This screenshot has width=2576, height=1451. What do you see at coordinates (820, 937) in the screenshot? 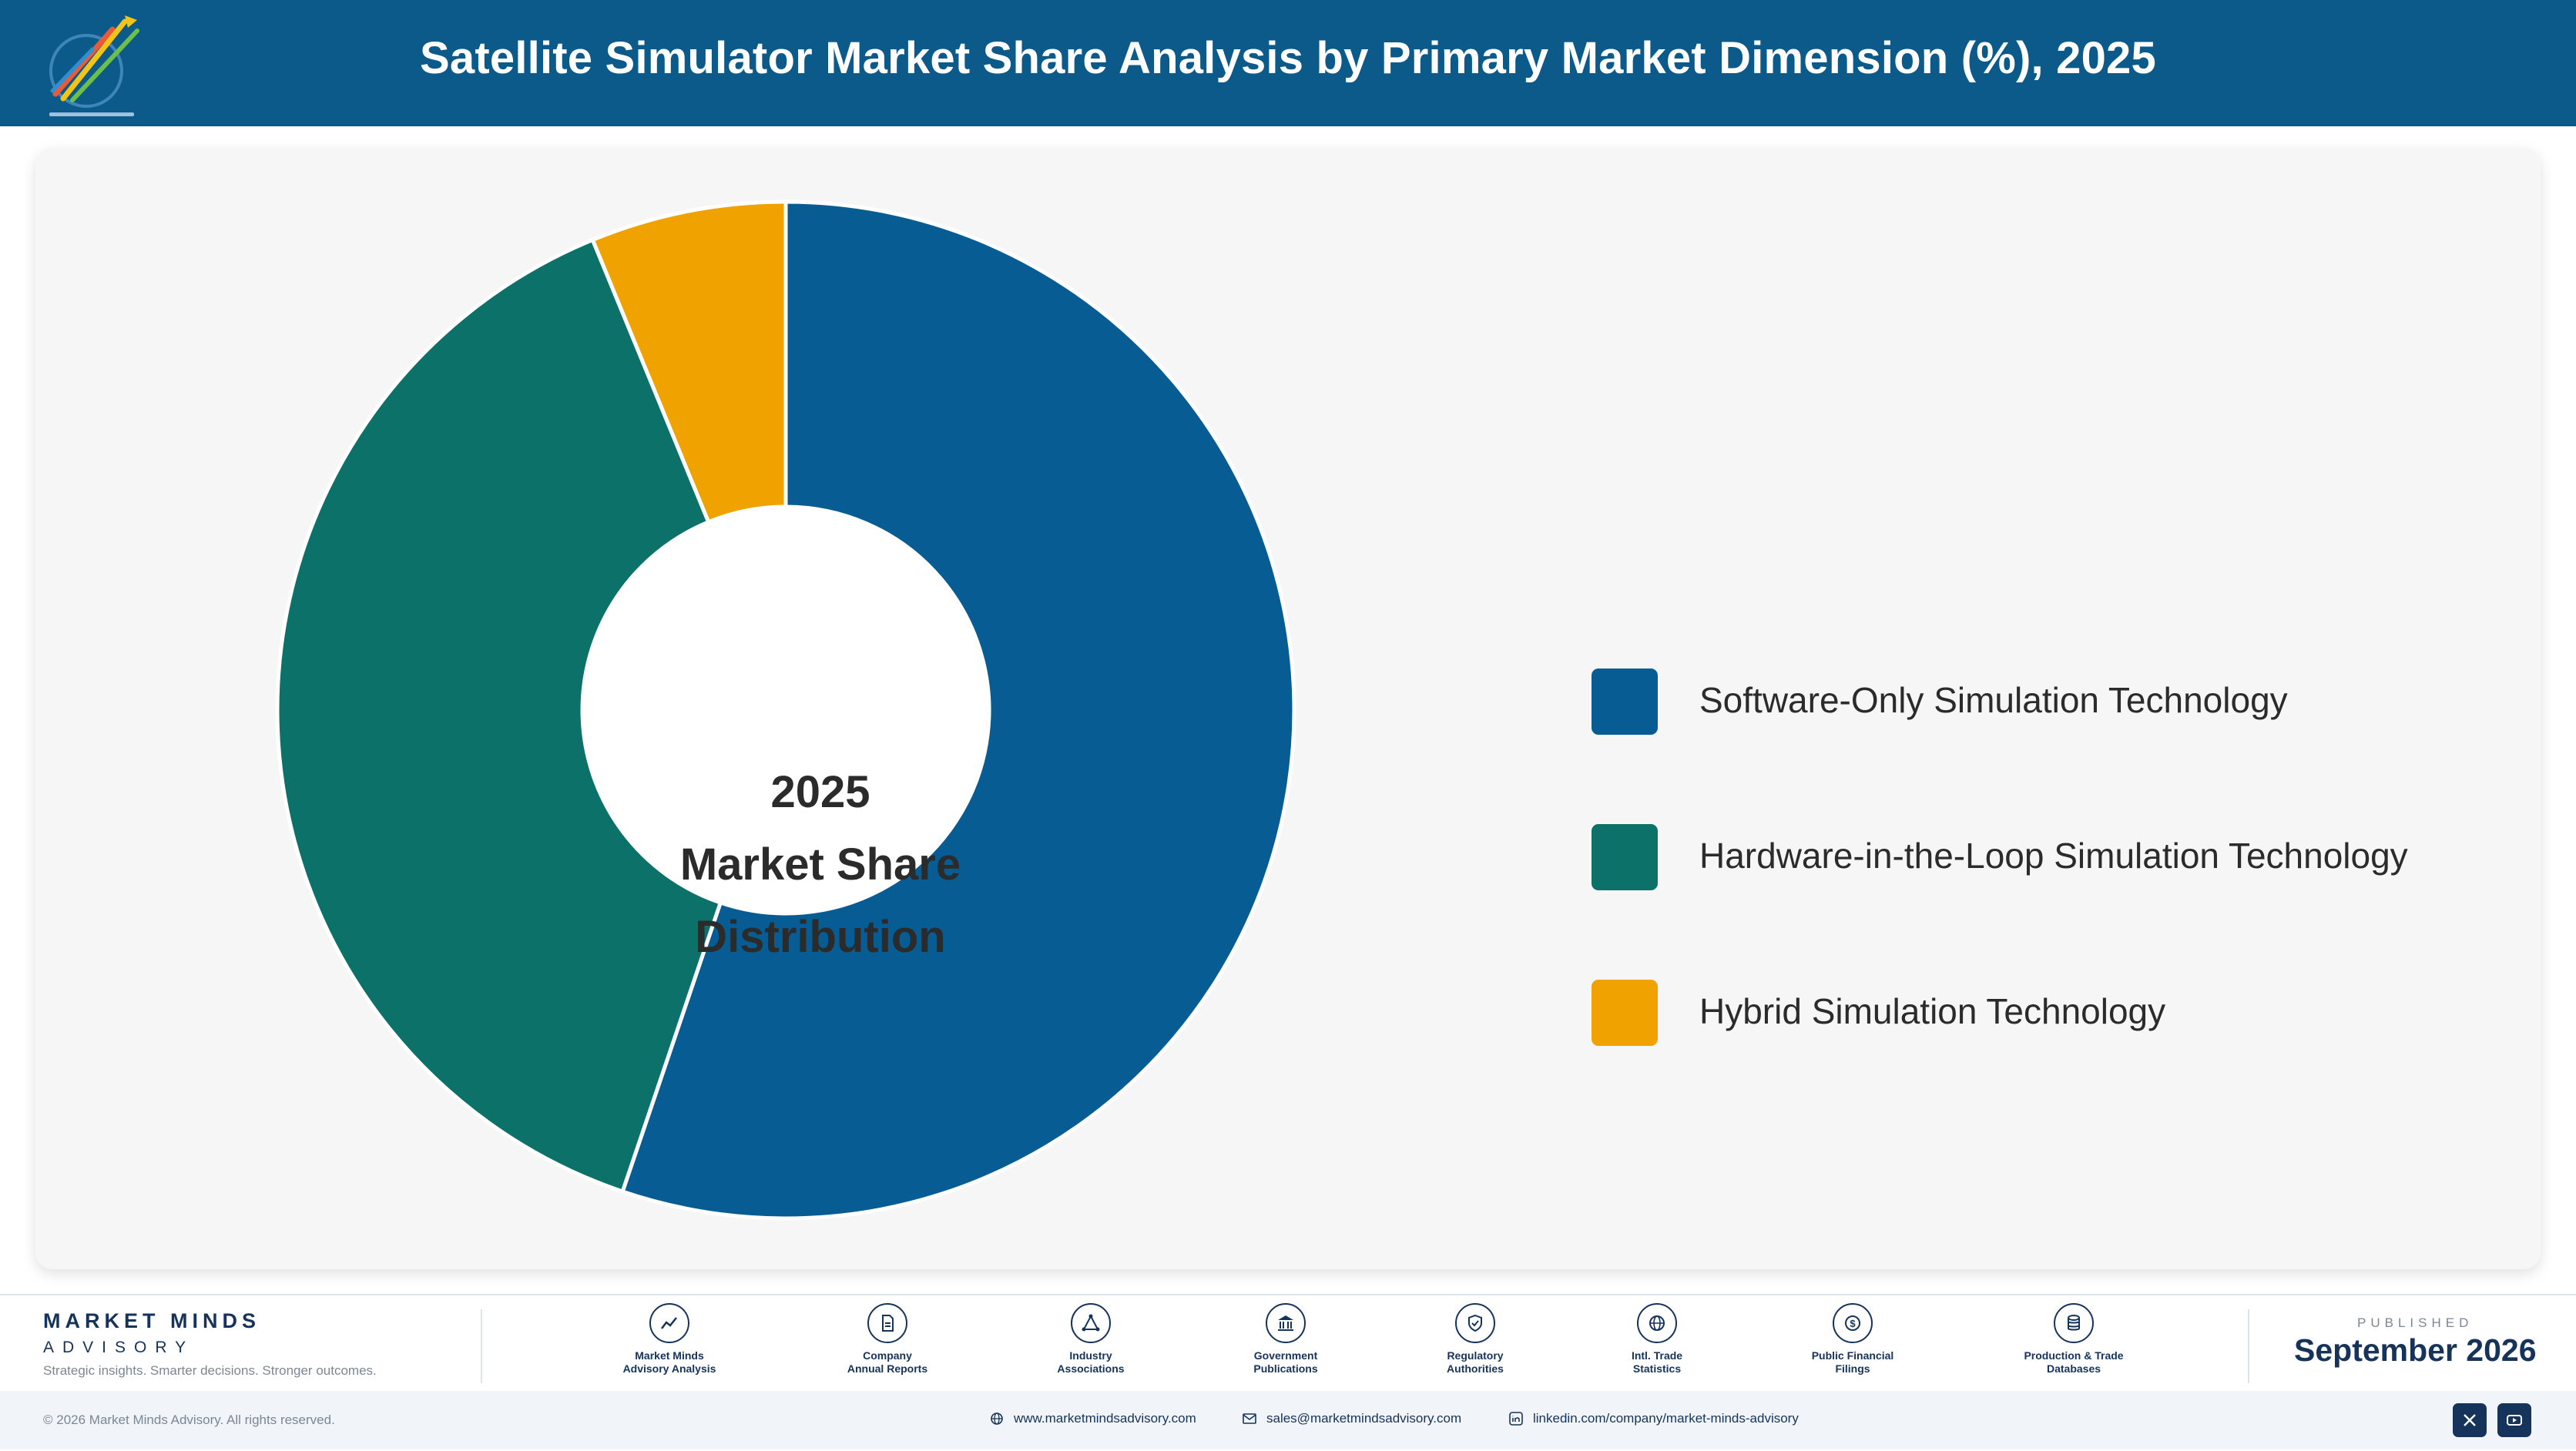
I see `center-label-line-3: Distribution` at bounding box center [820, 937].